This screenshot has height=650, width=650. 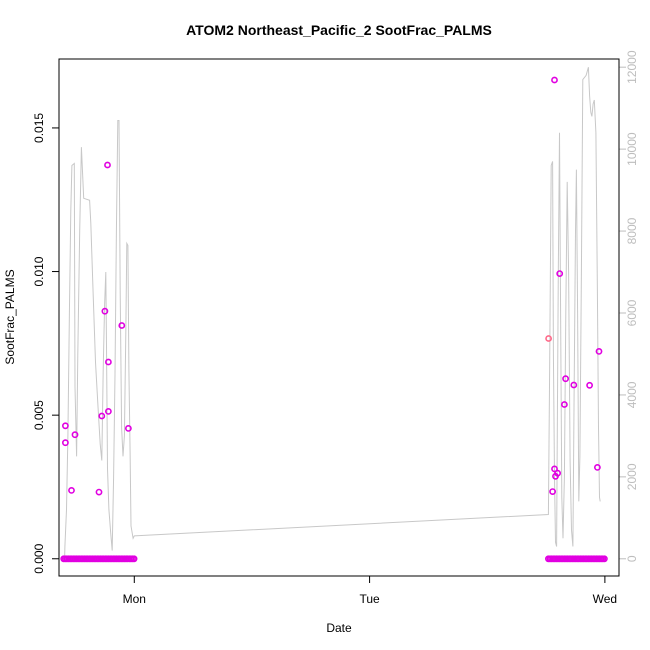 I want to click on y-tick-label: 0.000, so click(x=39, y=558).